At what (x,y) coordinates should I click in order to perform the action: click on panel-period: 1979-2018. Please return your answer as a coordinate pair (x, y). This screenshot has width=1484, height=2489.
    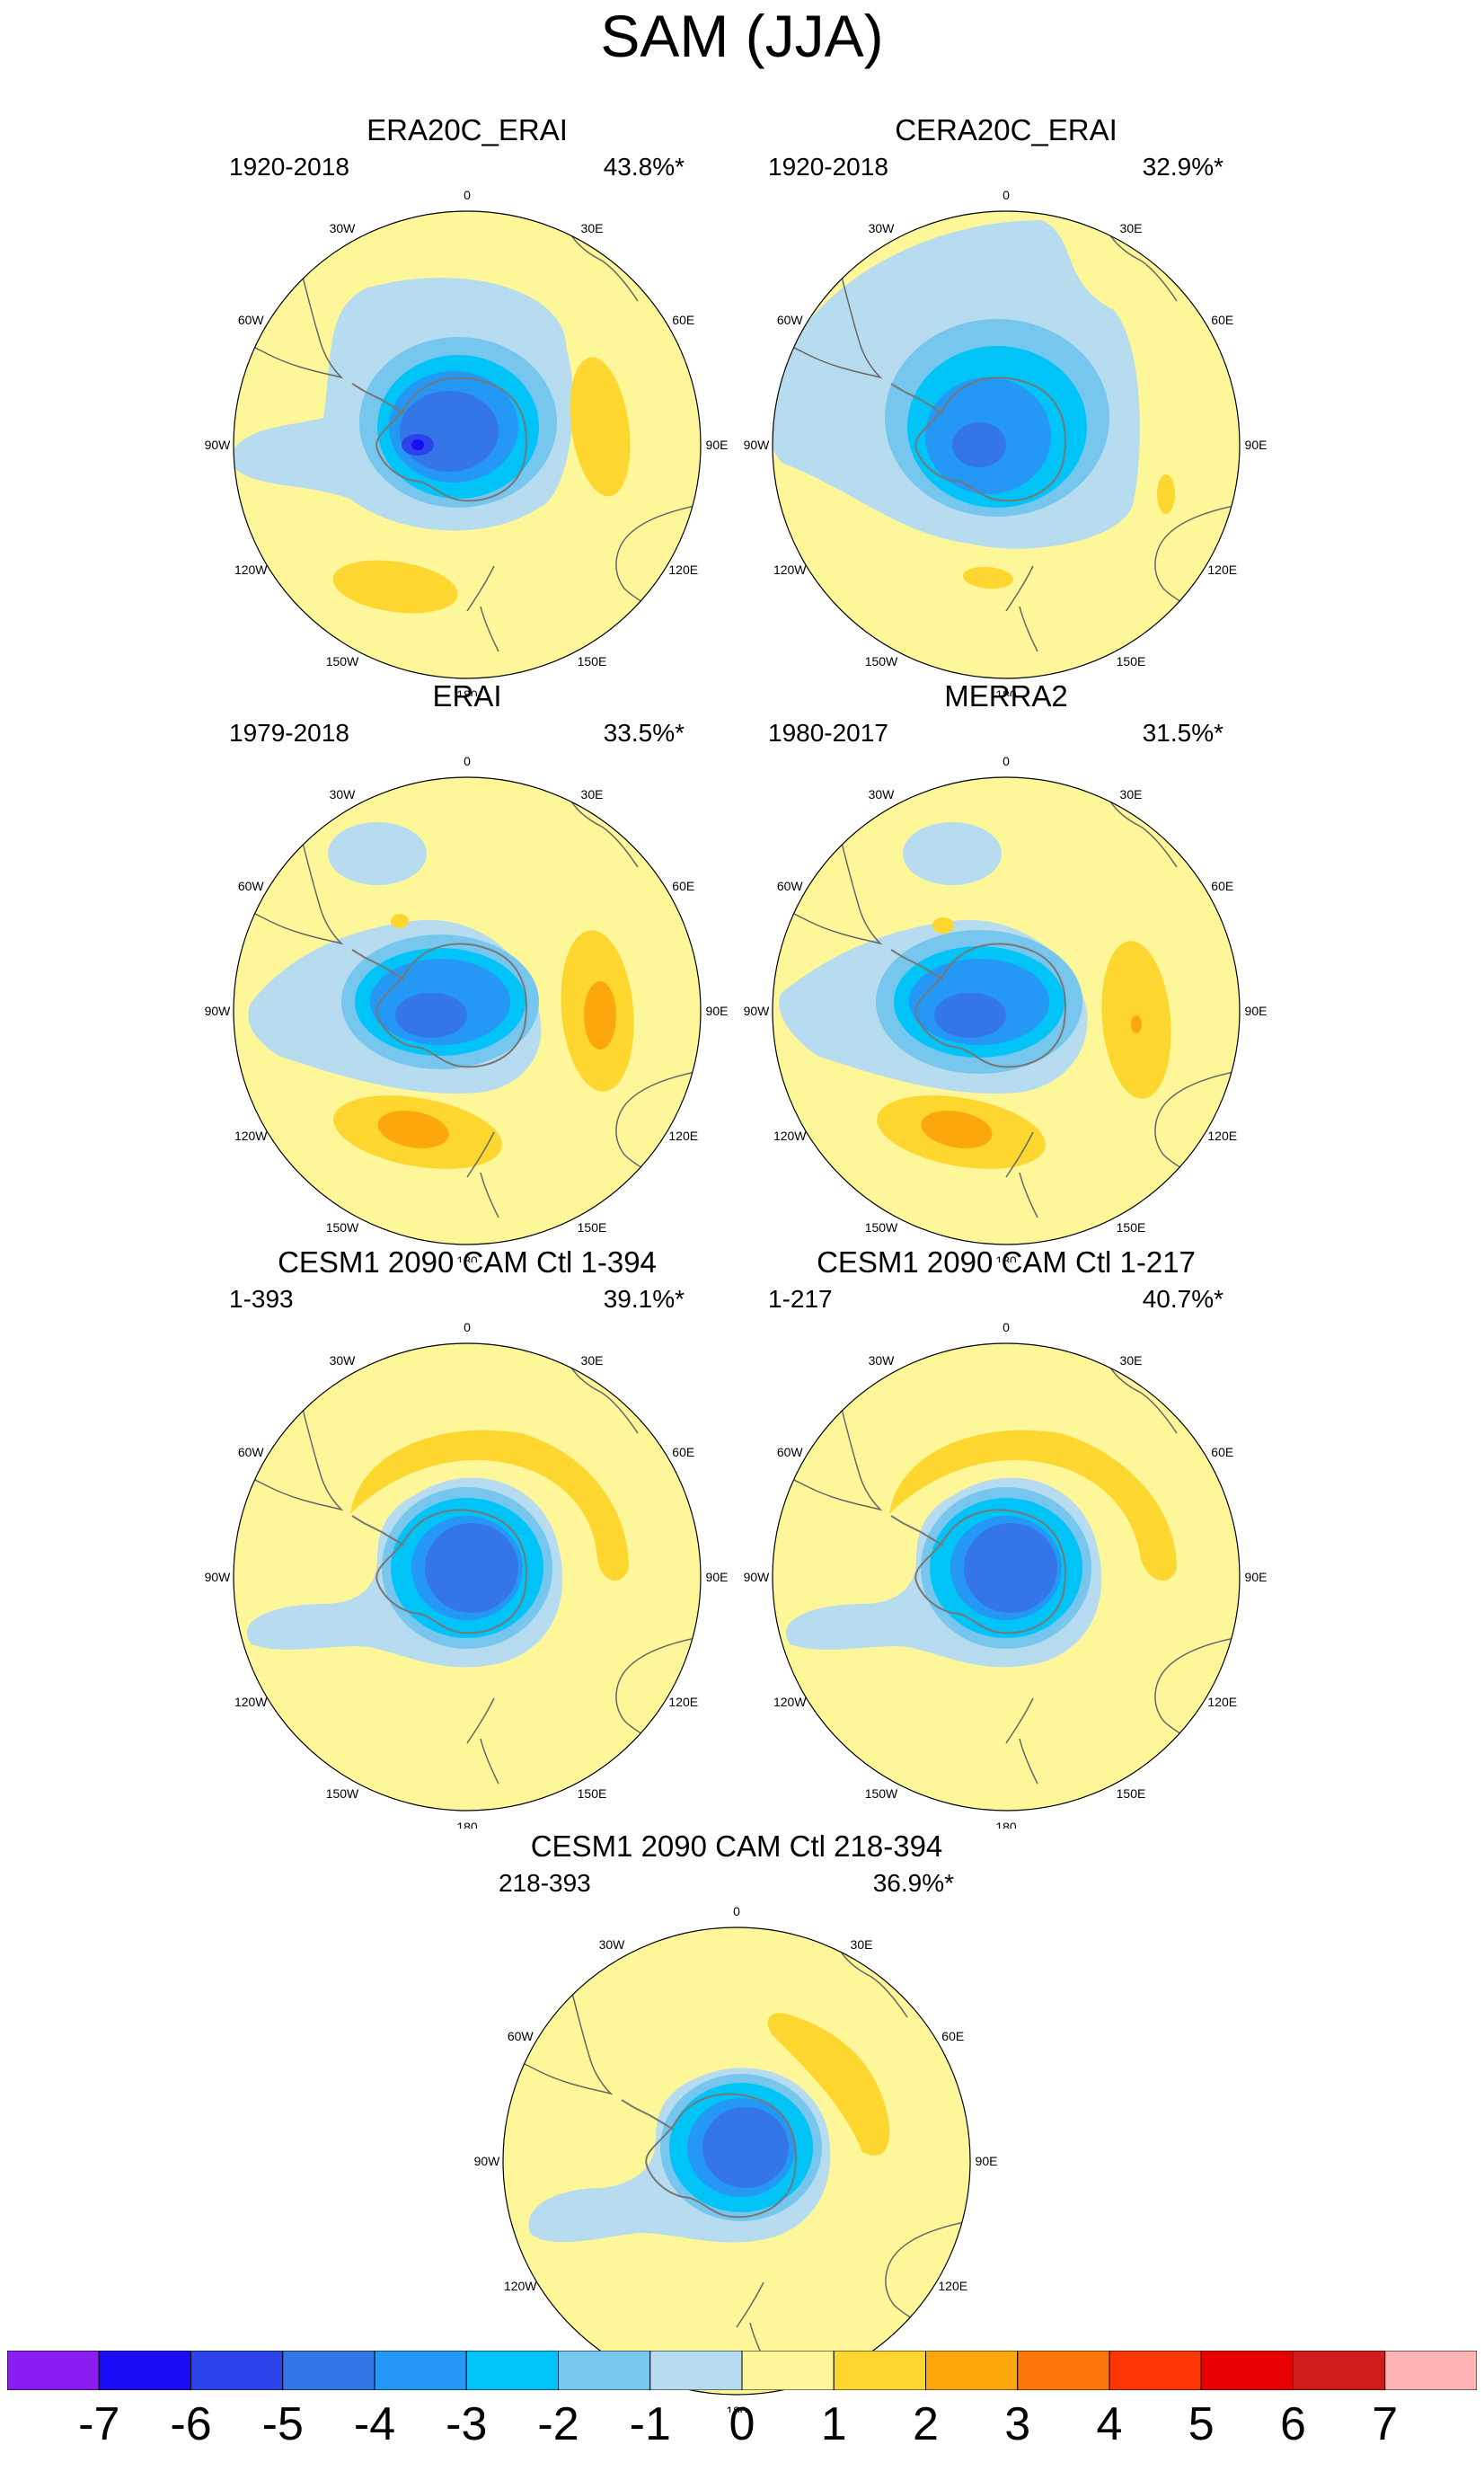
    Looking at the image, I should click on (289, 733).